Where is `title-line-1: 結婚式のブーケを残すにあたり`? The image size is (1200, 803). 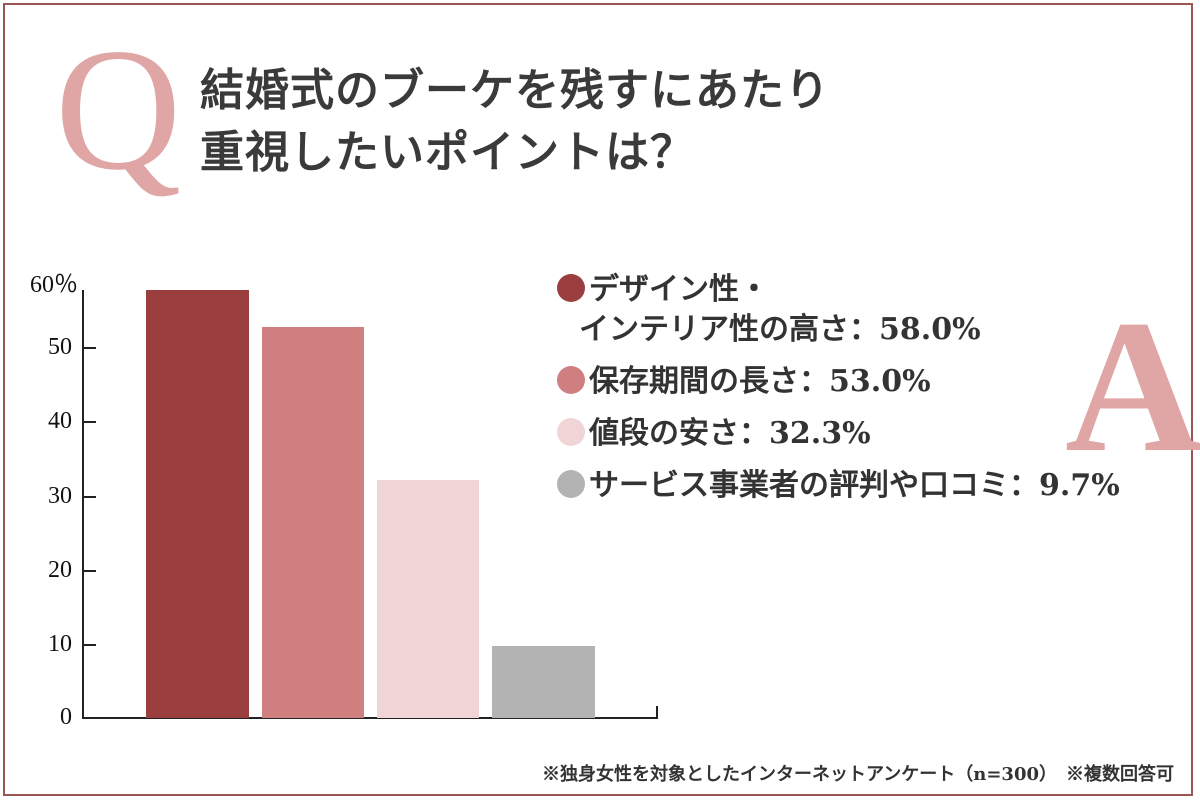 title-line-1: 結婚式のブーケを残すにあたり is located at coordinates (515, 90).